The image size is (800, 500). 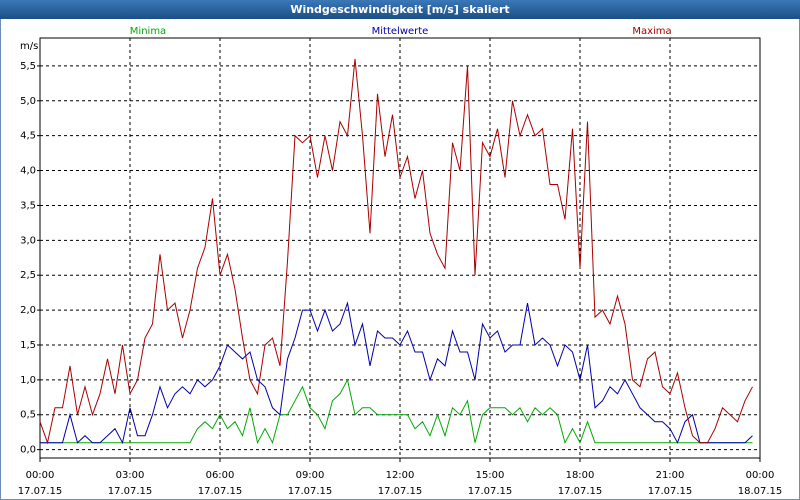 What do you see at coordinates (28, 345) in the screenshot?
I see `y-tick-label: 1,5` at bounding box center [28, 345].